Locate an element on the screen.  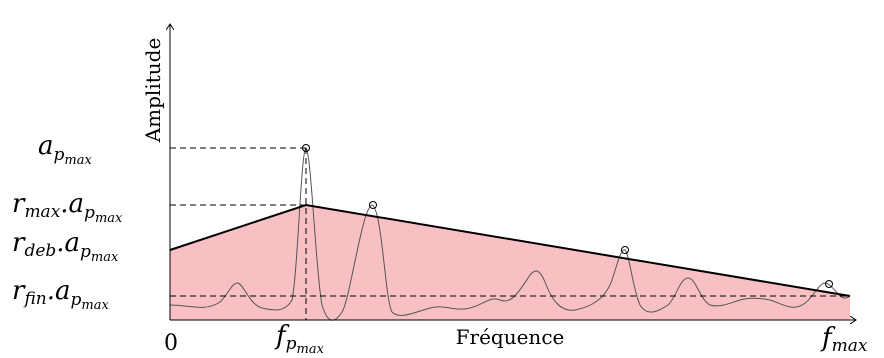
label-rmax-apmax: rmax.apmax is located at coordinates (67, 207).